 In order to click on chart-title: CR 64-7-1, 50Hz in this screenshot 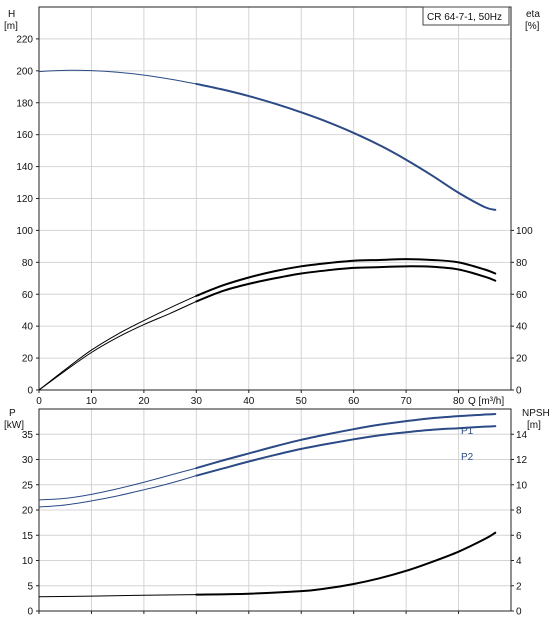, I will do `click(464, 17)`.